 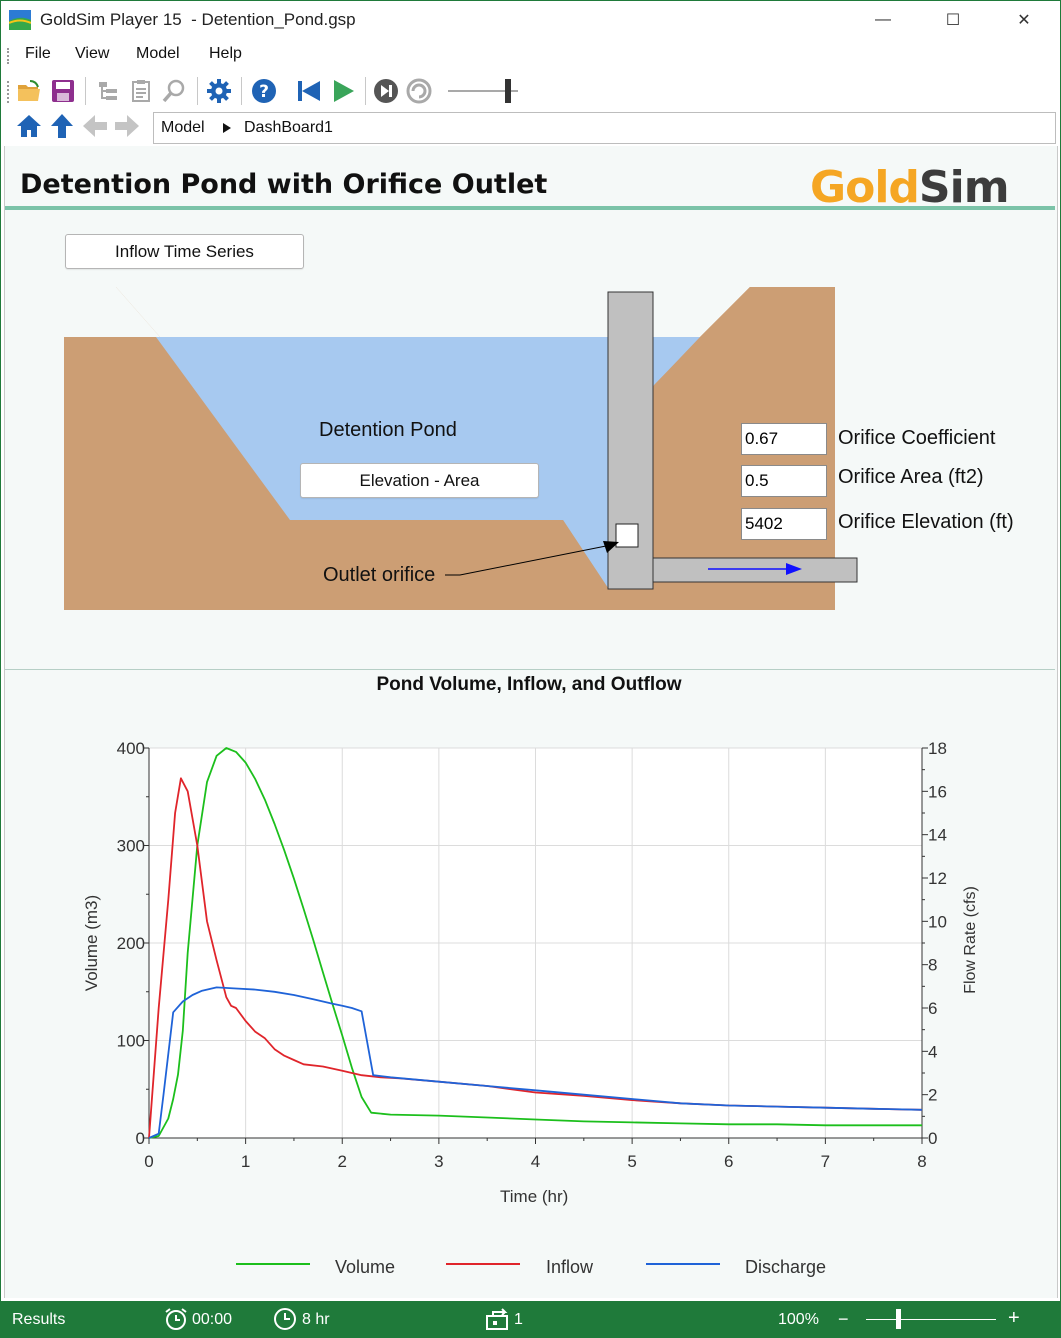 What do you see at coordinates (108, 91) in the screenshot?
I see `browser-icon` at bounding box center [108, 91].